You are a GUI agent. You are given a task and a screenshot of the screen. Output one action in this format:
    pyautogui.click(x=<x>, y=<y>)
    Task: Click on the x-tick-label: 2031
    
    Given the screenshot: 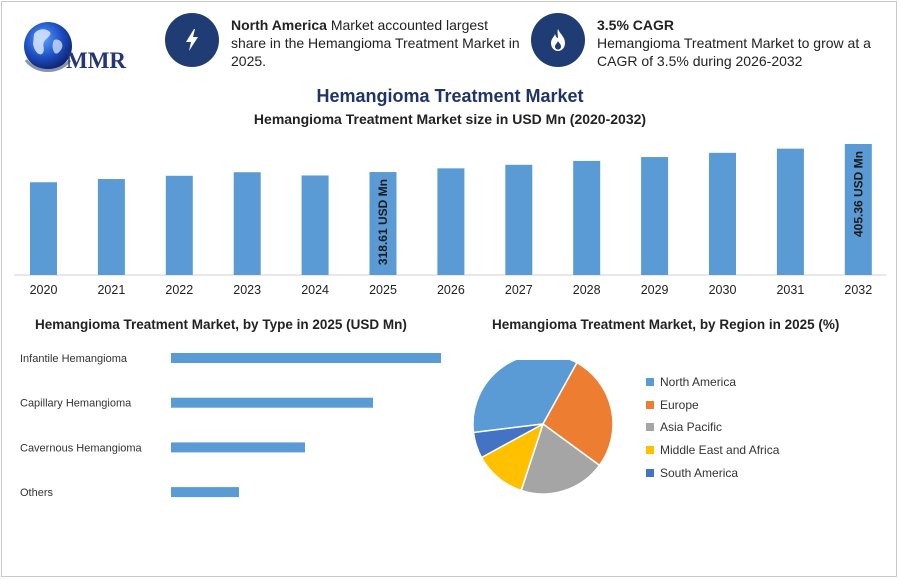 What is the action you would take?
    pyautogui.click(x=790, y=290)
    